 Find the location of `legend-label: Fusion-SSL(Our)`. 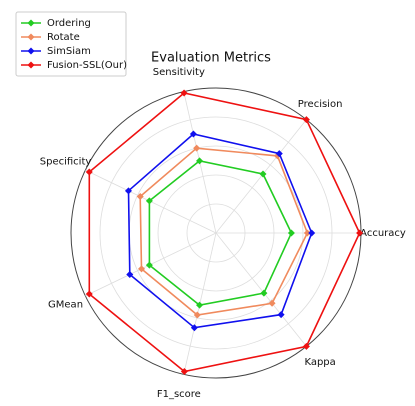

legend-label: Fusion-SSL(Our) is located at coordinates (87, 65).